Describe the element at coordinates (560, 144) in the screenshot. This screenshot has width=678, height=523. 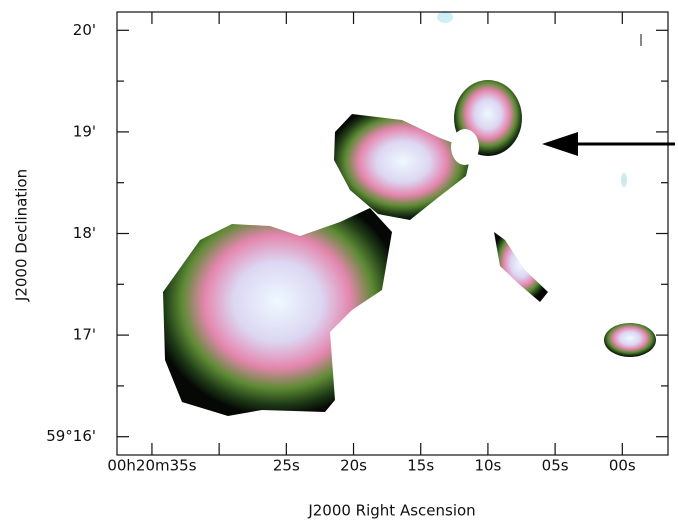
I see `arrow-head` at that location.